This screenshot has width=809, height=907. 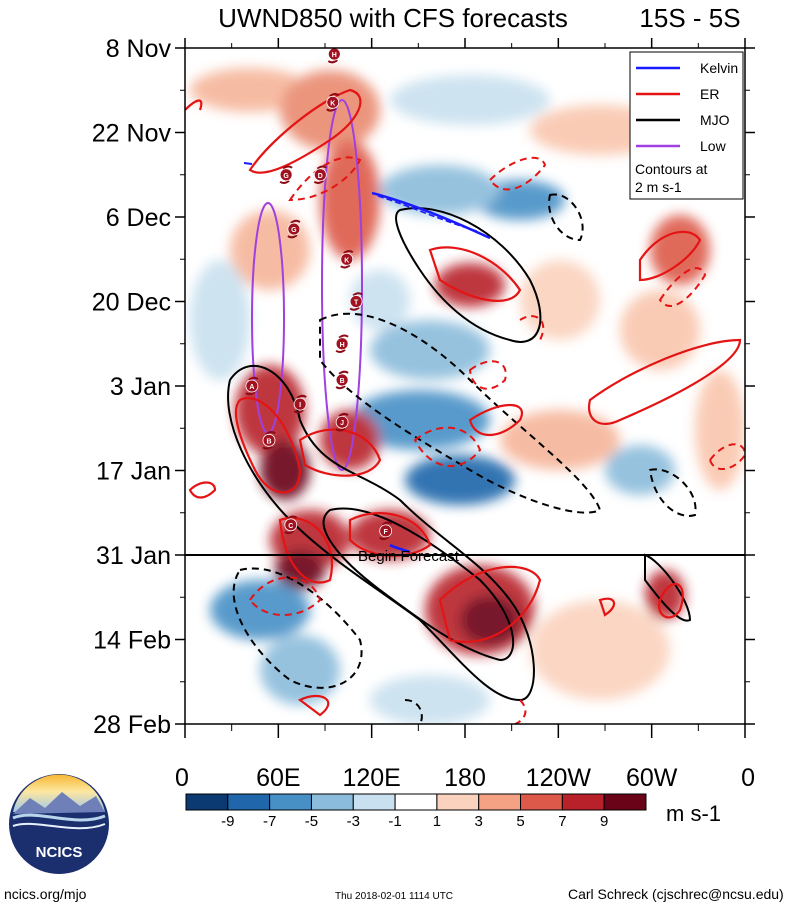 I want to click on mjo-contour-negative, so click(x=566, y=217).